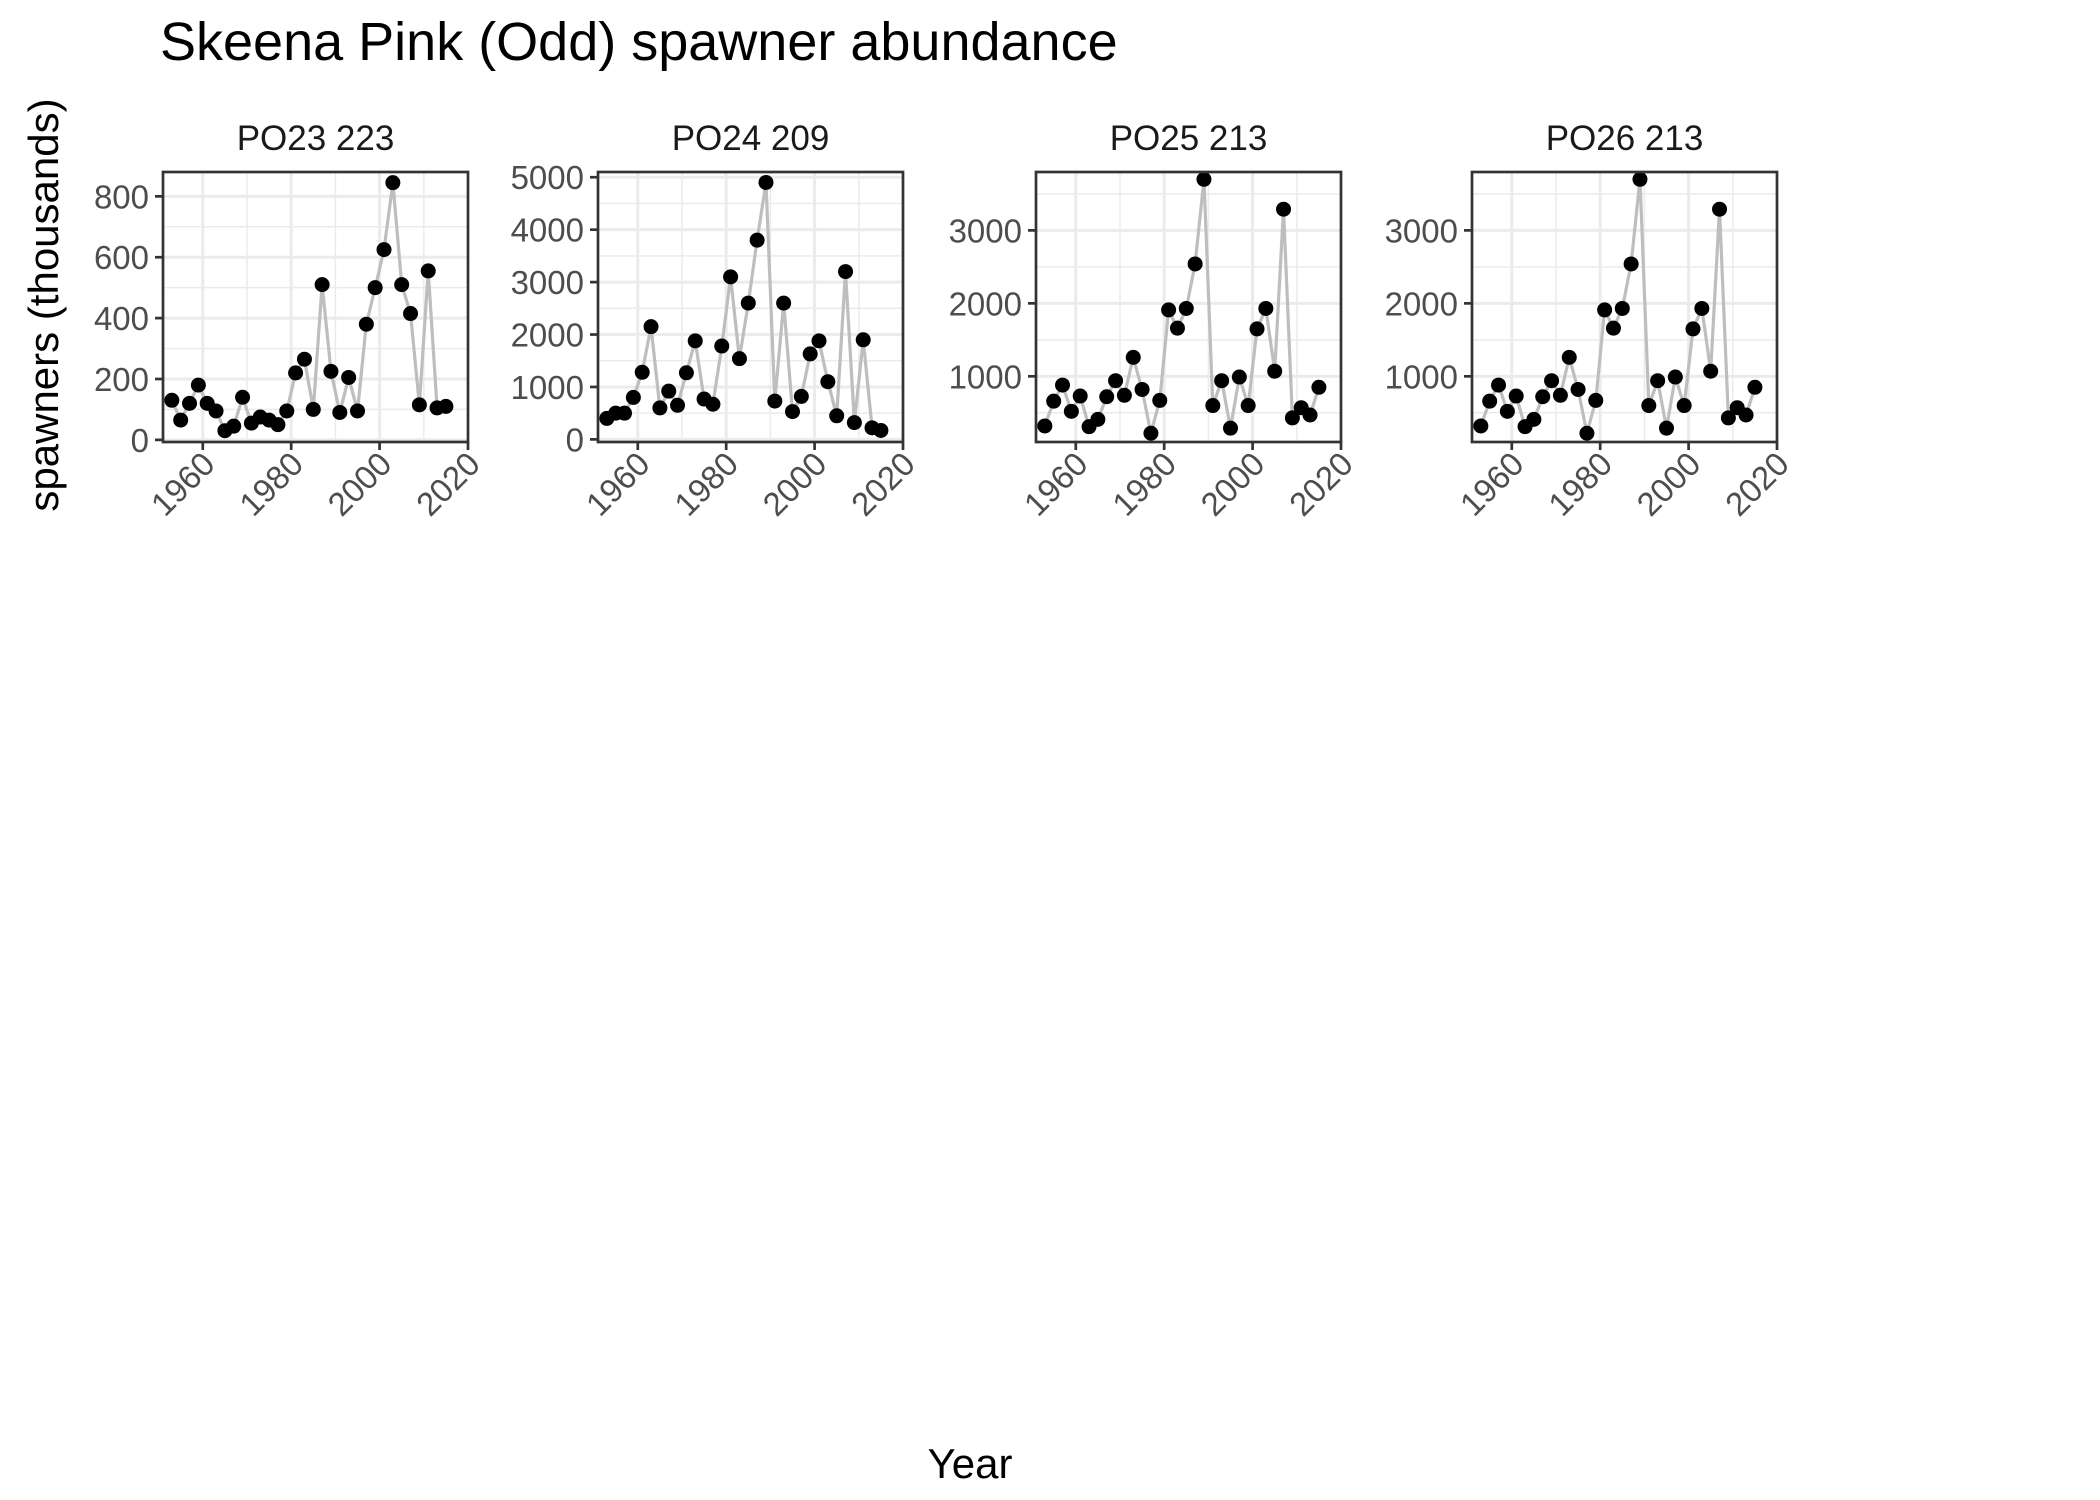 The width and height of the screenshot is (2100, 1500). I want to click on x-axis-title: Year, so click(970, 1463).